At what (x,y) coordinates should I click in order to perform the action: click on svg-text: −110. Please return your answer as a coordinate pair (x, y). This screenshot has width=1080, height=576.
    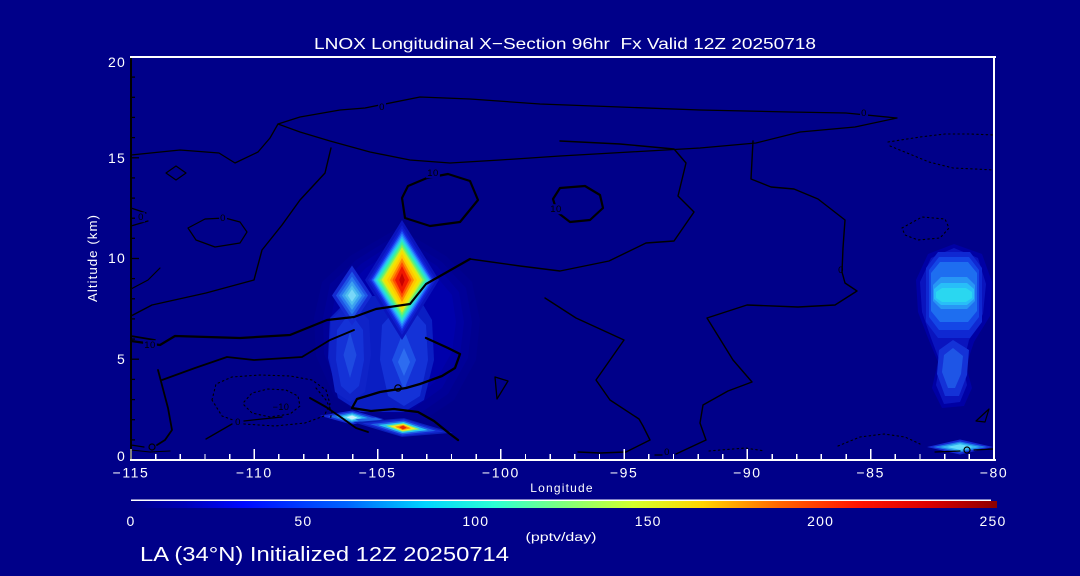
    Looking at the image, I should click on (254, 473).